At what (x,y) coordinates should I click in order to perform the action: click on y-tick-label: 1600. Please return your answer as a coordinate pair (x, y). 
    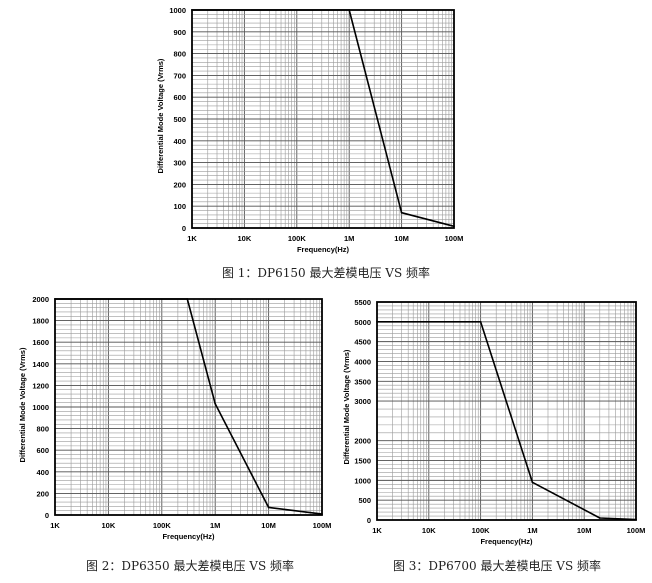
    Looking at the image, I should click on (40, 342).